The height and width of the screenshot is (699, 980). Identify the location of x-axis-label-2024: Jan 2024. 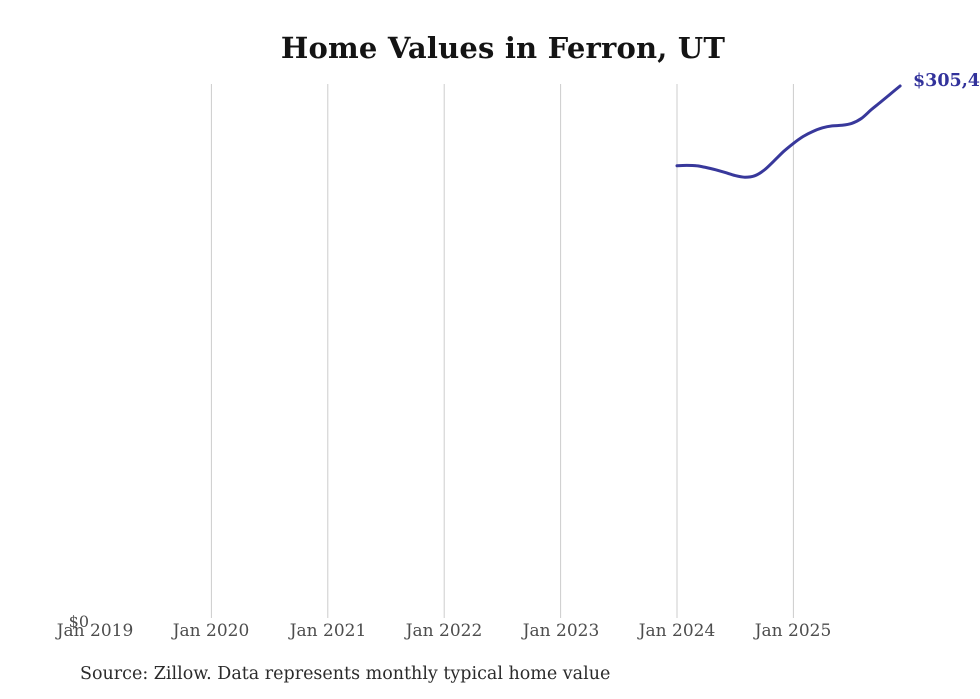
(677, 631).